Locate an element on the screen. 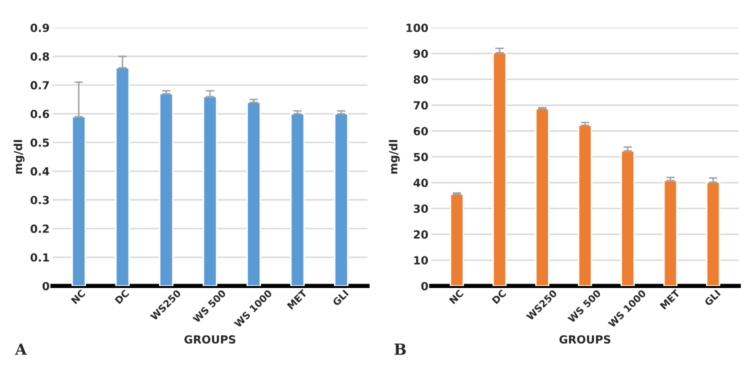 This screenshot has width=750, height=369. y-tick-label: 0.9 is located at coordinates (40, 28).